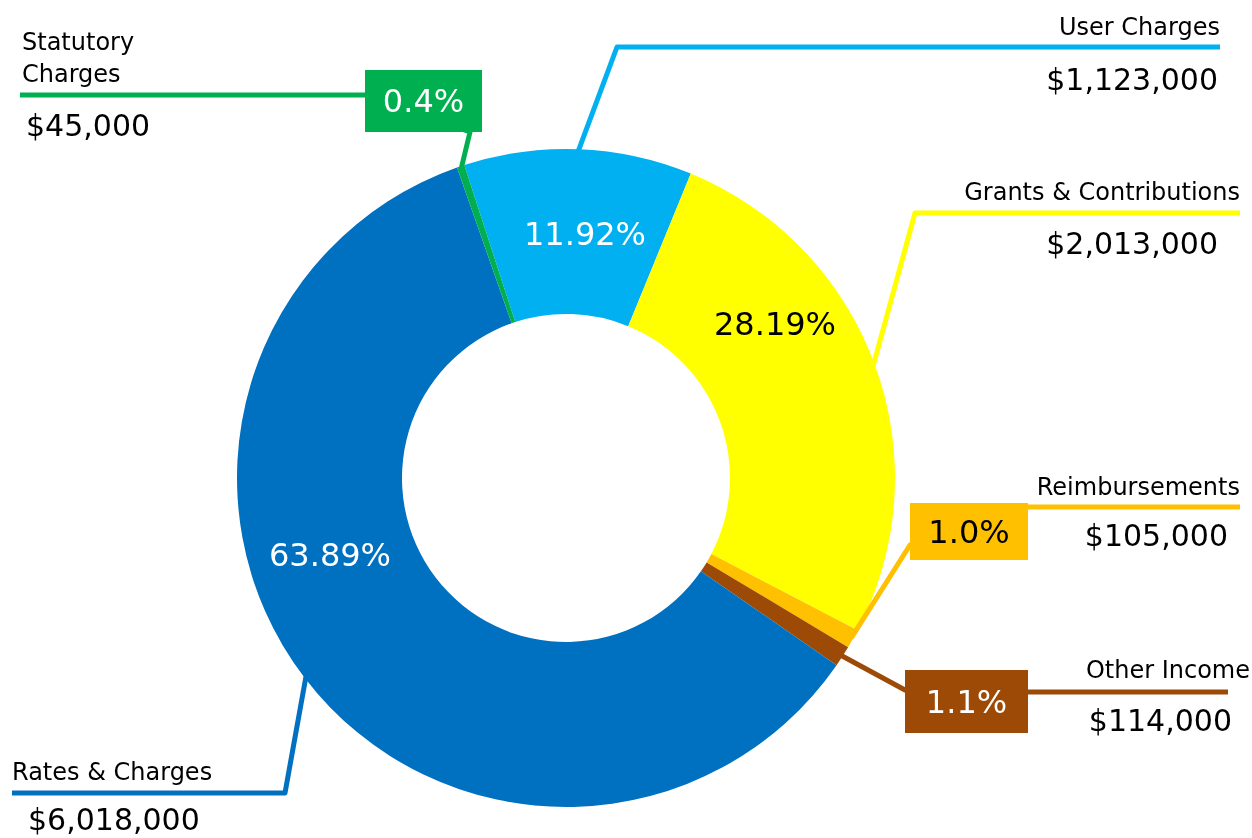  What do you see at coordinates (585, 234) in the screenshot?
I see `data-label: 11.92%` at bounding box center [585, 234].